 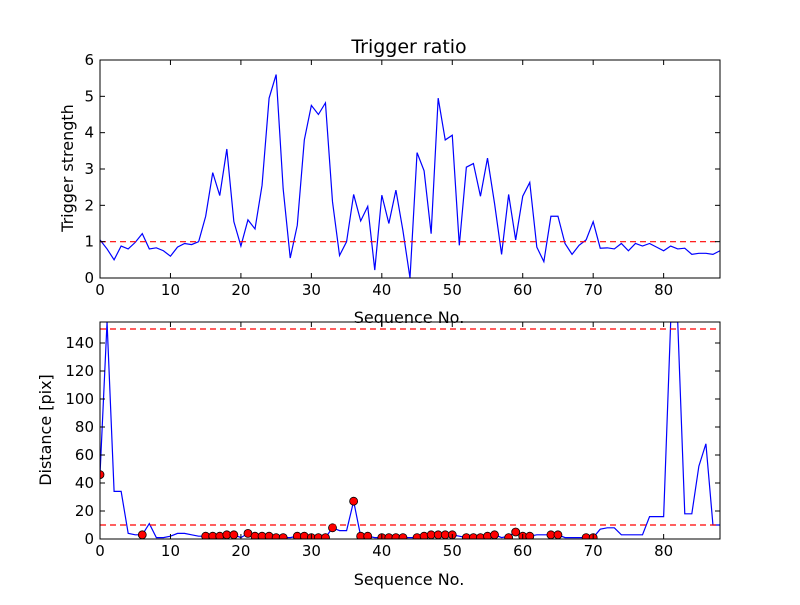 I want to click on y-tick-label: 80, so click(x=84, y=427).